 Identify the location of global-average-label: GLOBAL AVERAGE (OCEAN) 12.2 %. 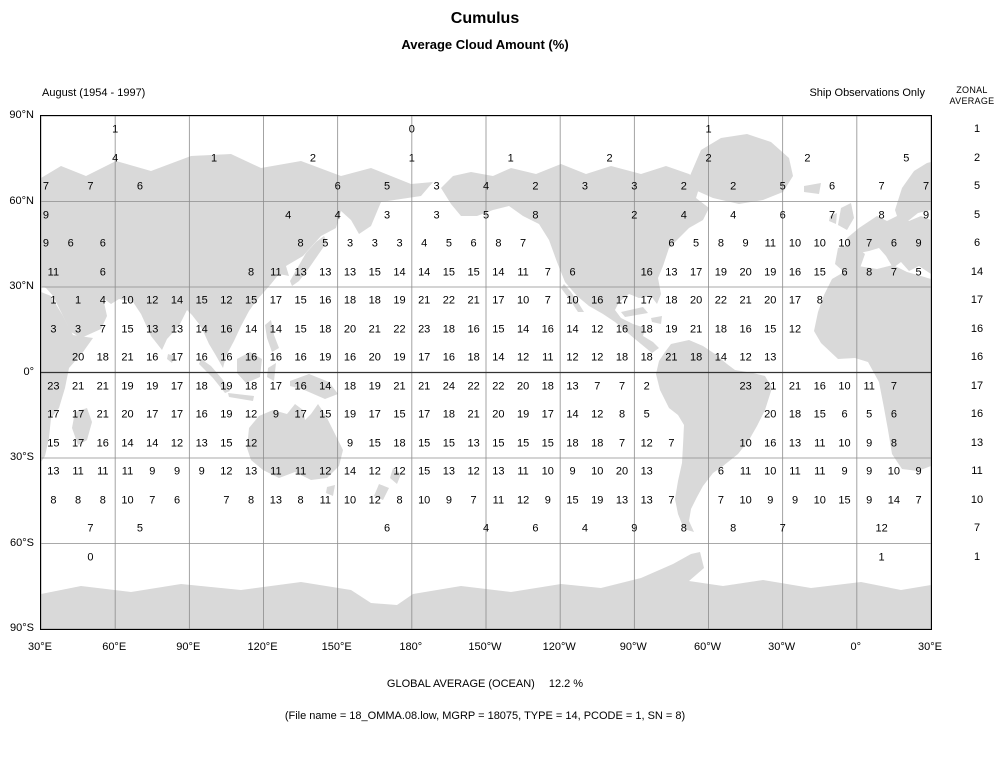
(485, 684).